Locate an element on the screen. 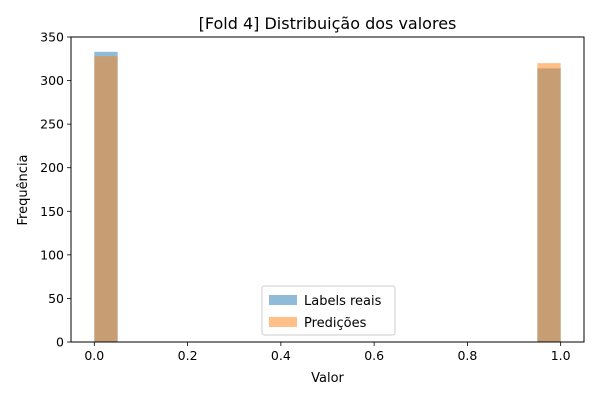  x-tick-label: 0.6 is located at coordinates (374, 355).